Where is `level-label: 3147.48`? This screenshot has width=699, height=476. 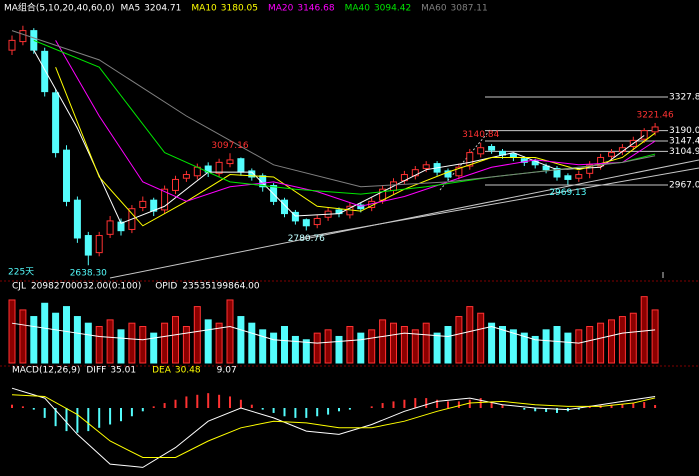 level-label: 3147.48 is located at coordinates (684, 142).